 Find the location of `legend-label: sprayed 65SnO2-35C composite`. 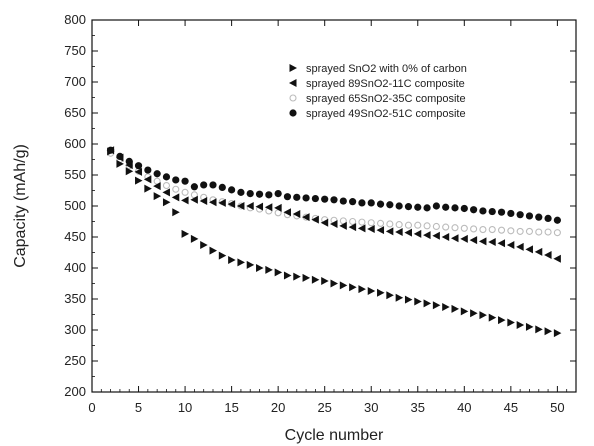

legend-label: sprayed 65SnO2-35C composite is located at coordinates (386, 99).